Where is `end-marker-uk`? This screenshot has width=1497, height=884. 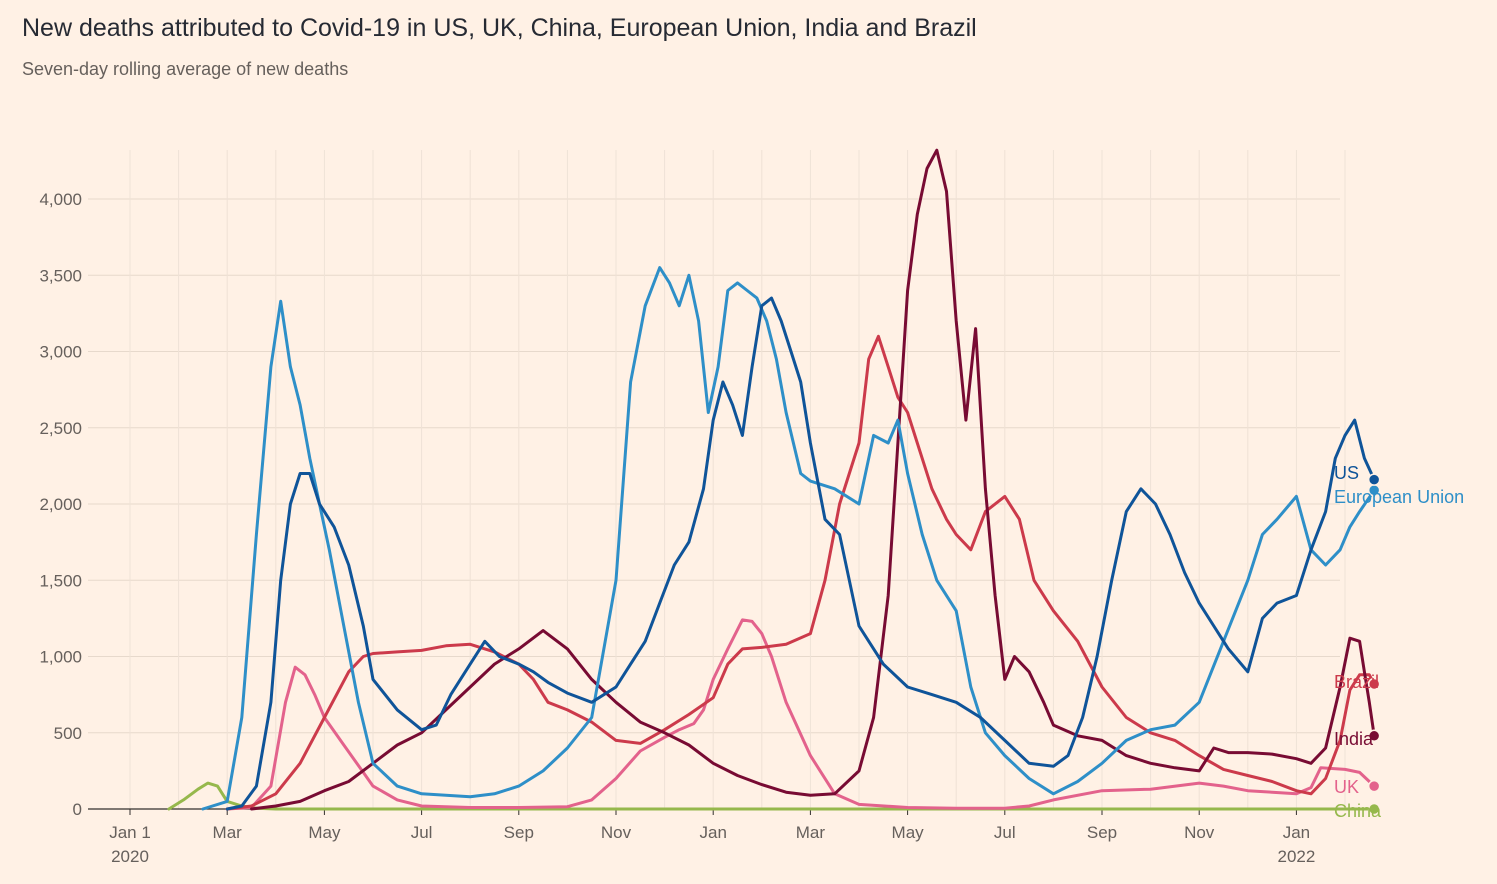 end-marker-uk is located at coordinates (1374, 786).